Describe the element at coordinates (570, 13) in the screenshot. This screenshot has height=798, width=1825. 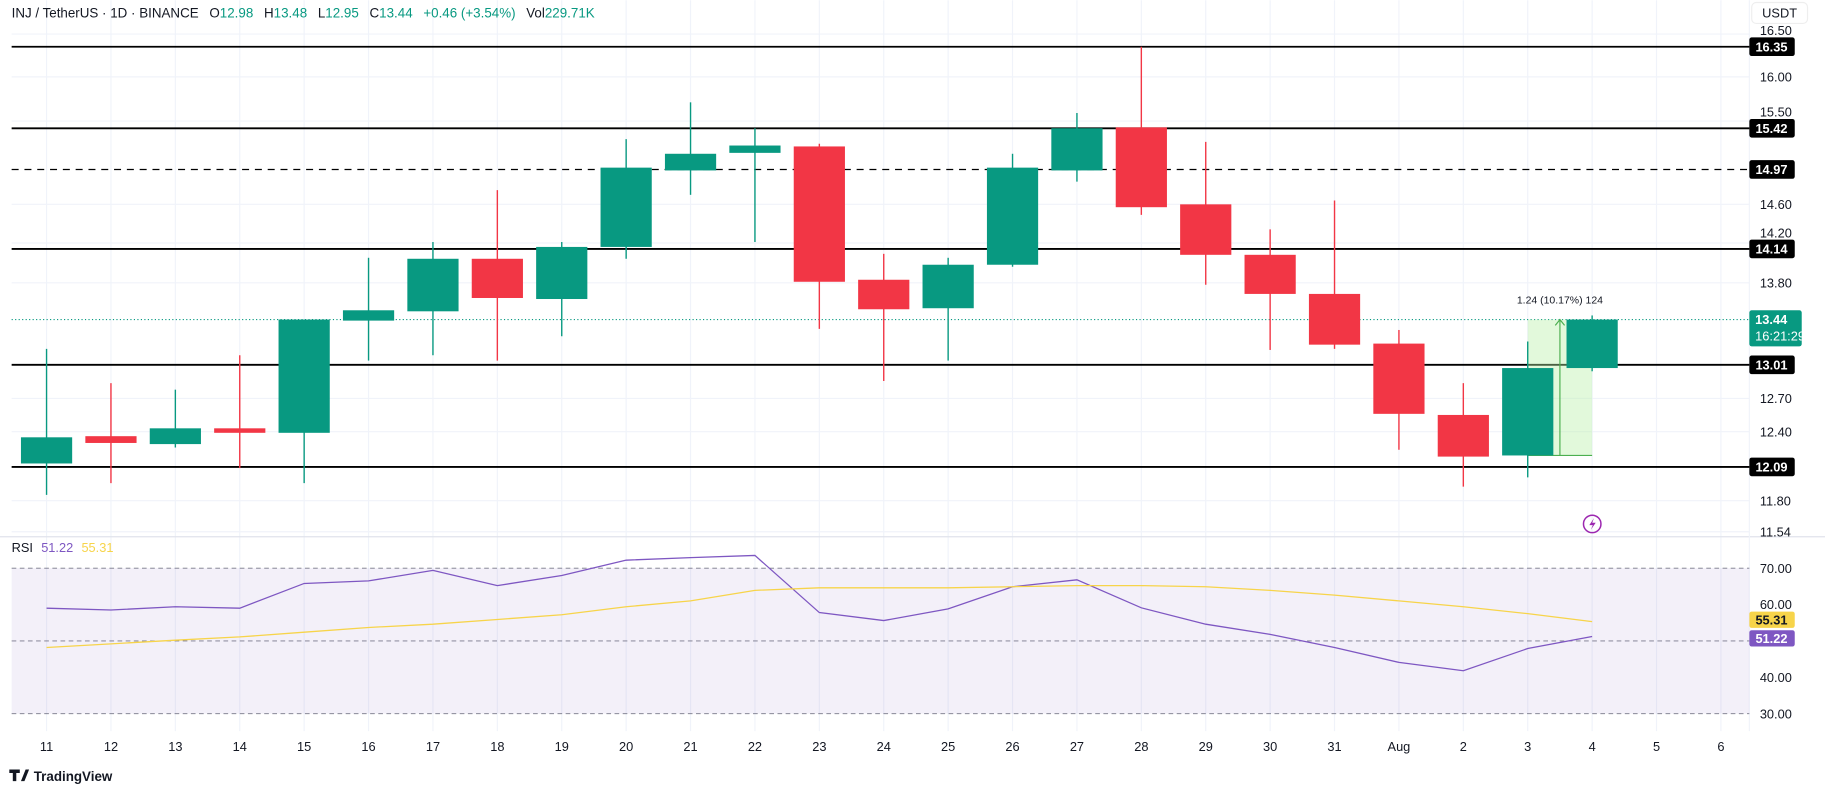
I see `volume-value: 229.71K` at that location.